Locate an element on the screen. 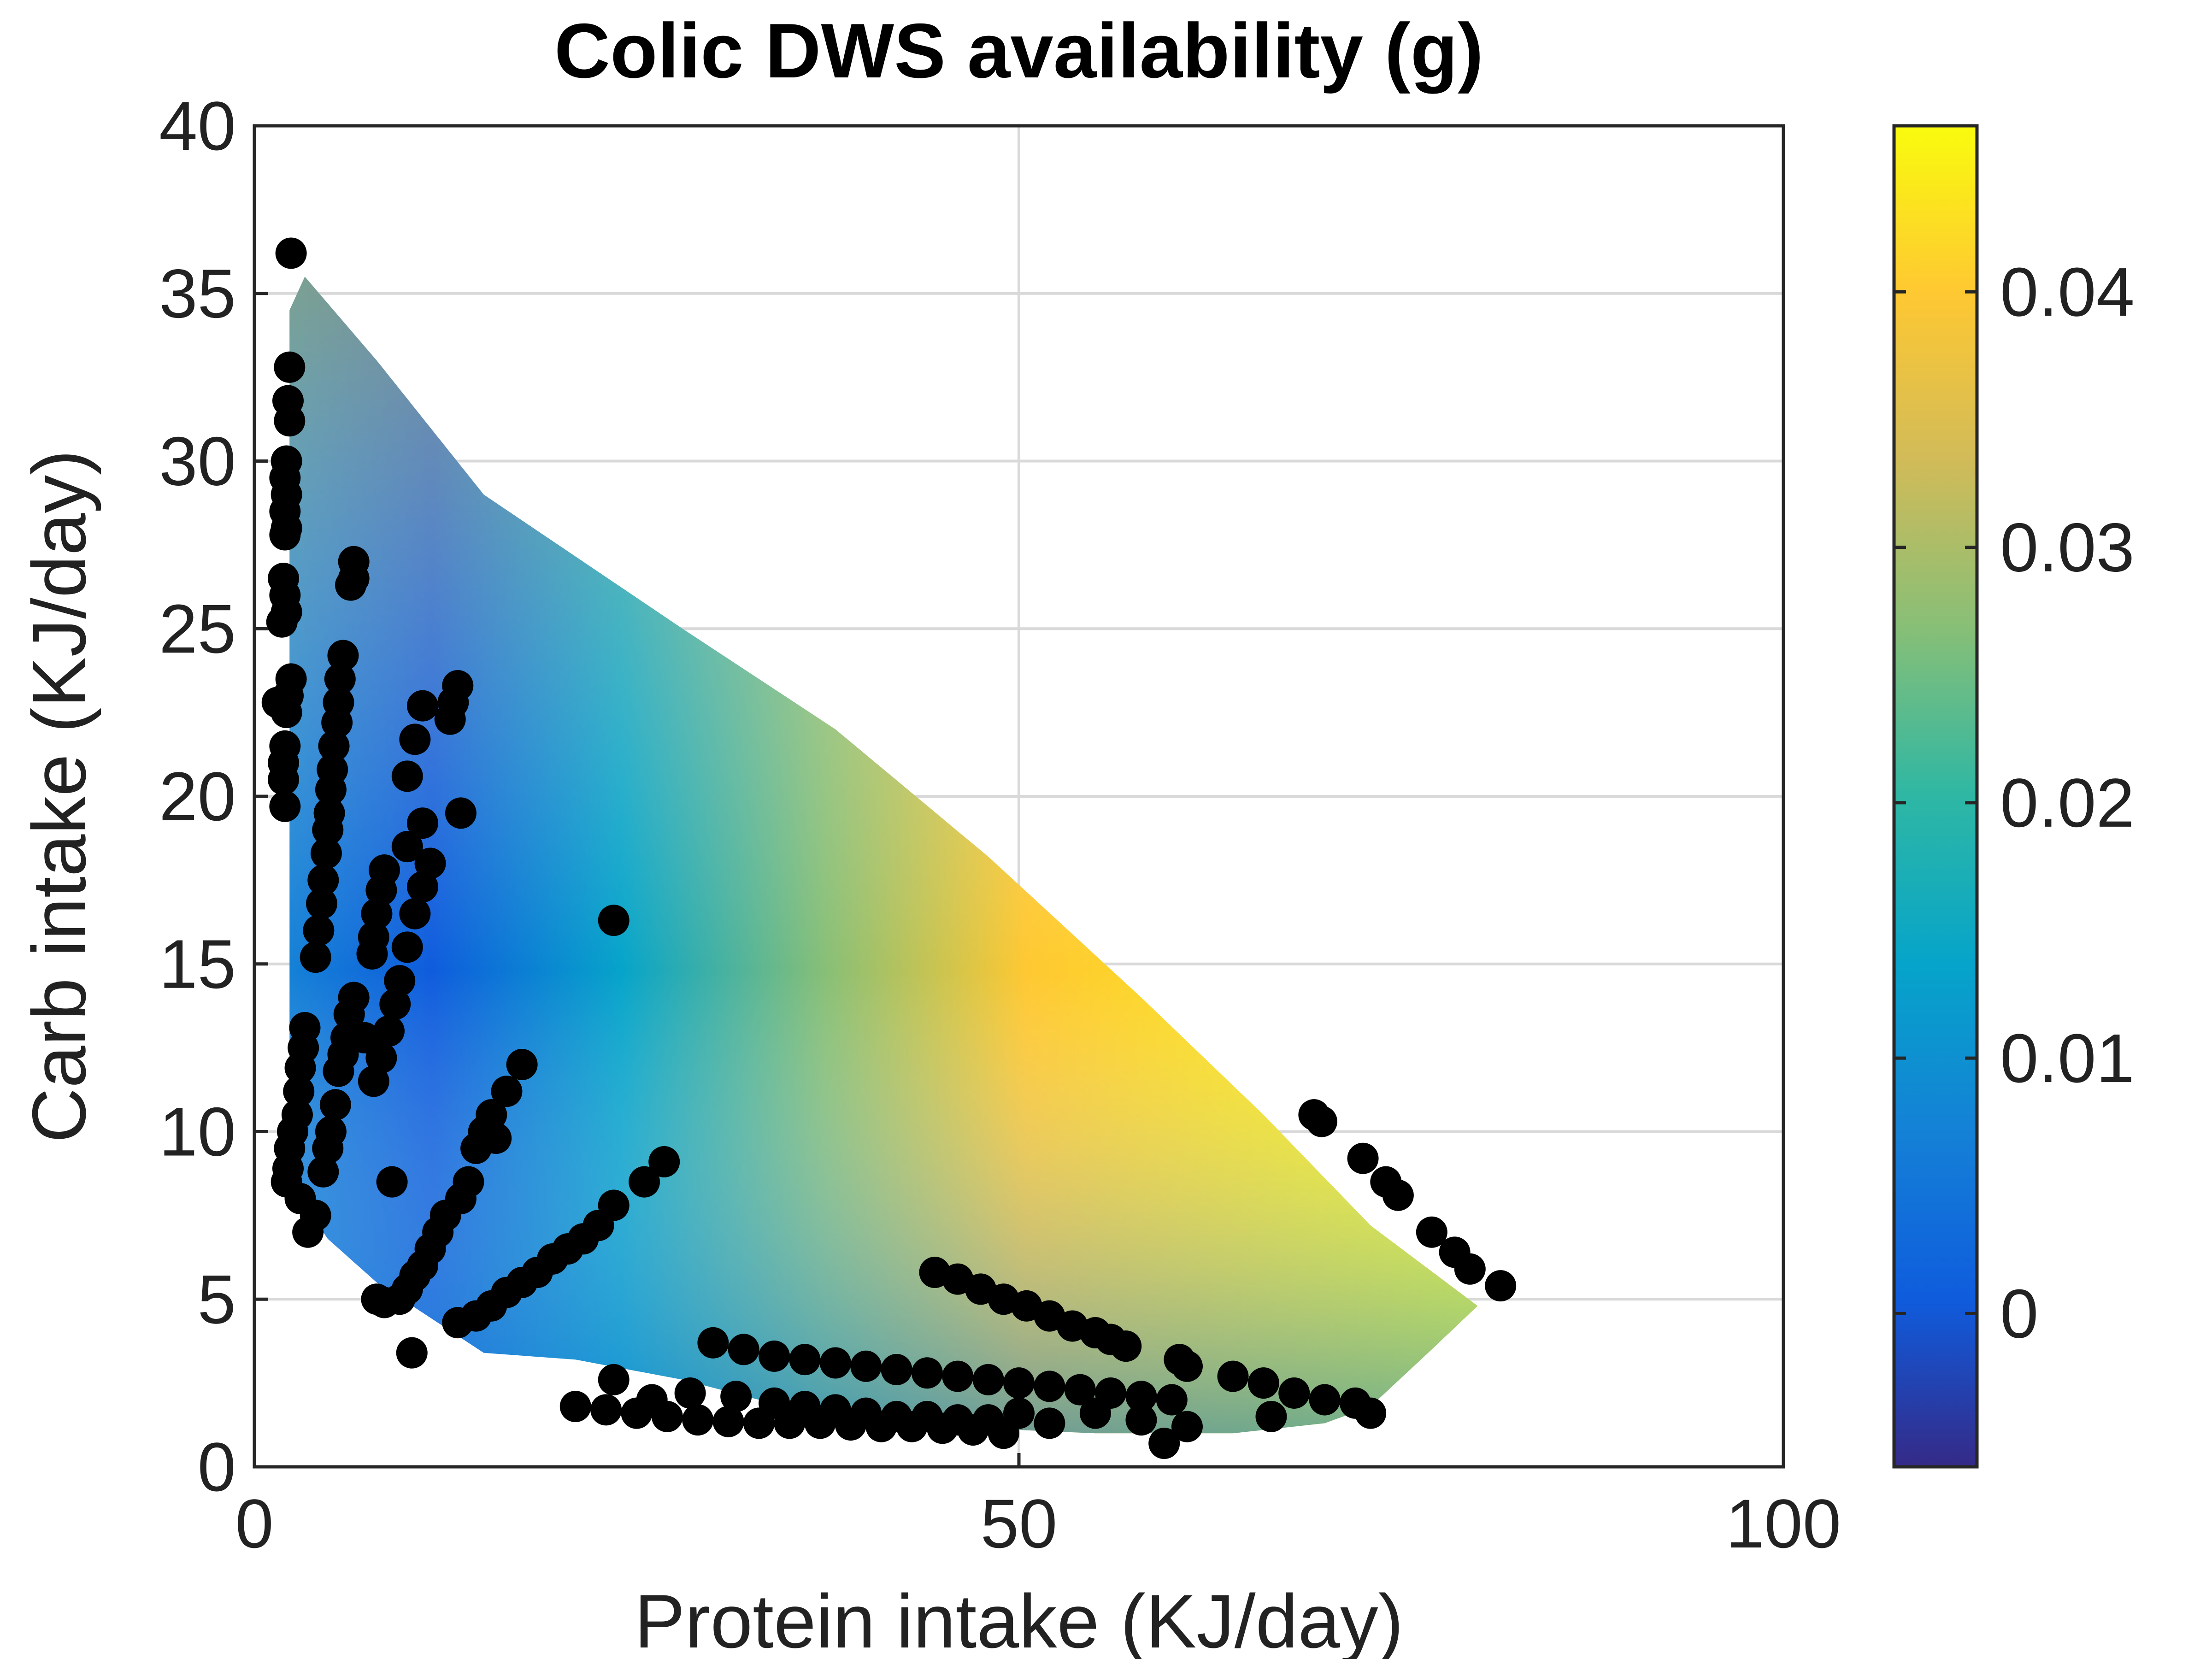 The height and width of the screenshot is (1659, 2212). y-axis-ticks: 0 5 10 15 20 25 30 35 40 is located at coordinates (213, 796).